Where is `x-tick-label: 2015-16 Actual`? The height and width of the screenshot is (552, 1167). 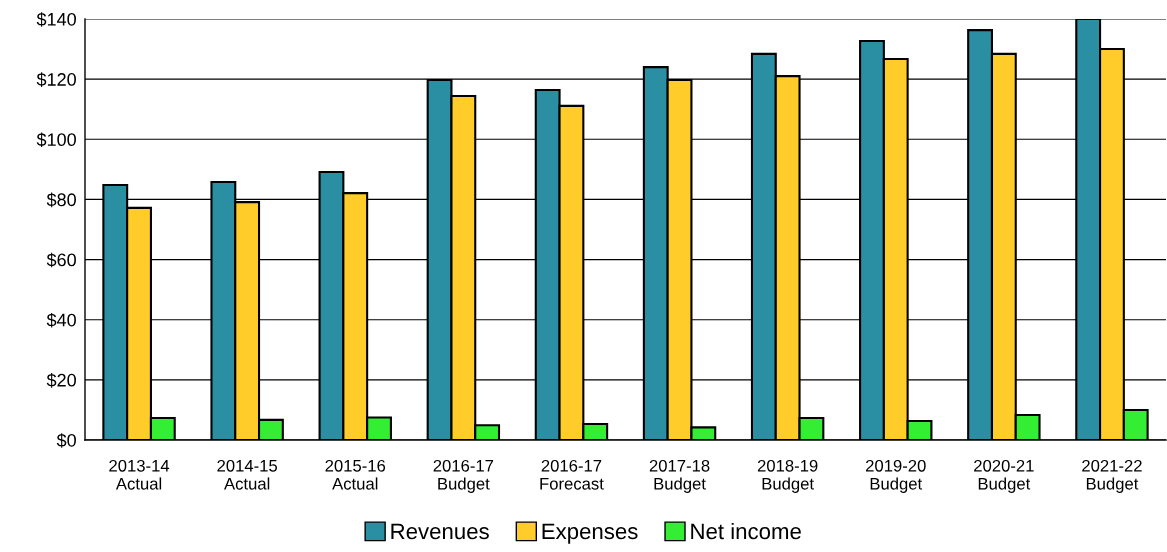 x-tick-label: 2015-16 Actual is located at coordinates (355, 474).